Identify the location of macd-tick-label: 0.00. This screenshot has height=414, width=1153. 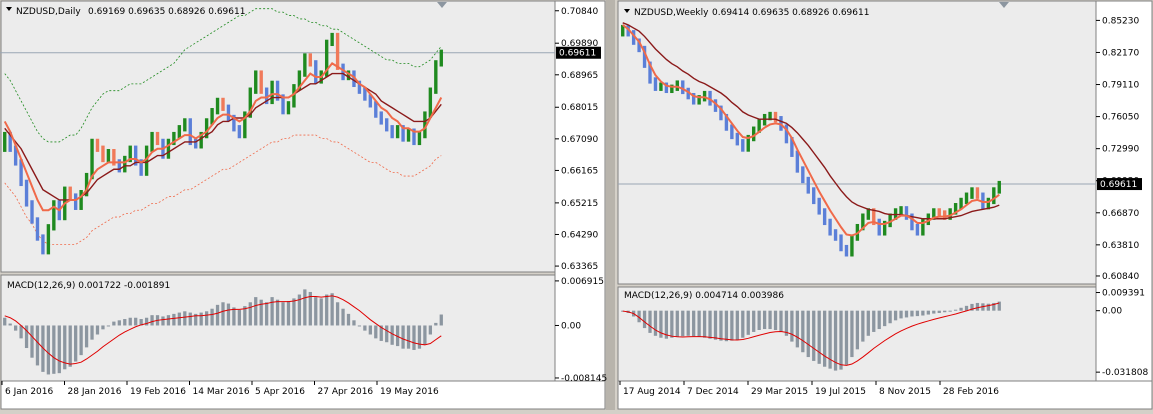
(1112, 312).